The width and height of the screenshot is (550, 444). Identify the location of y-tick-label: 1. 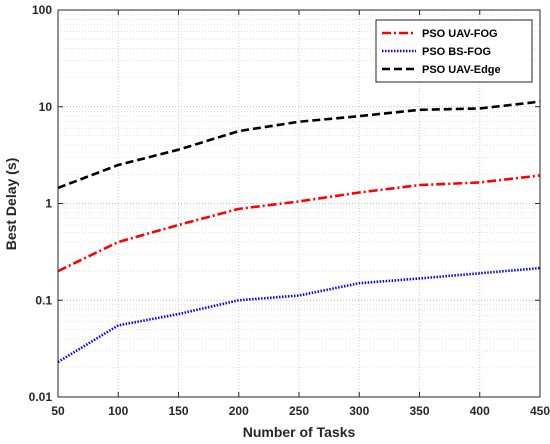
(48, 204).